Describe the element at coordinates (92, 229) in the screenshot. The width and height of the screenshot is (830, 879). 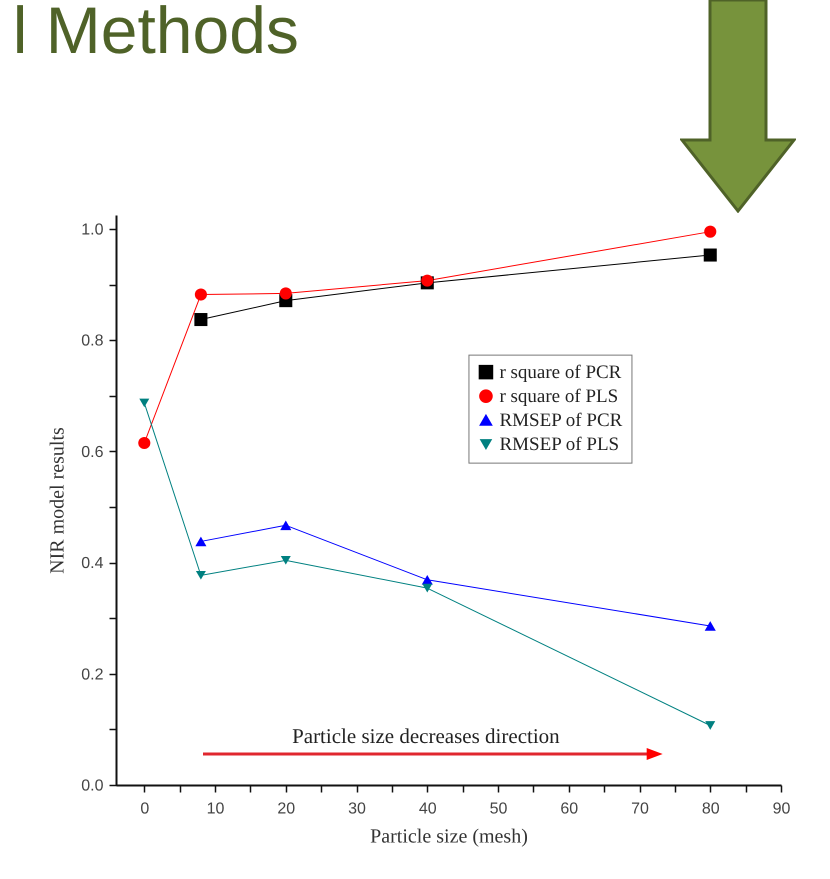
I see `y-tick-label: 1.0` at that location.